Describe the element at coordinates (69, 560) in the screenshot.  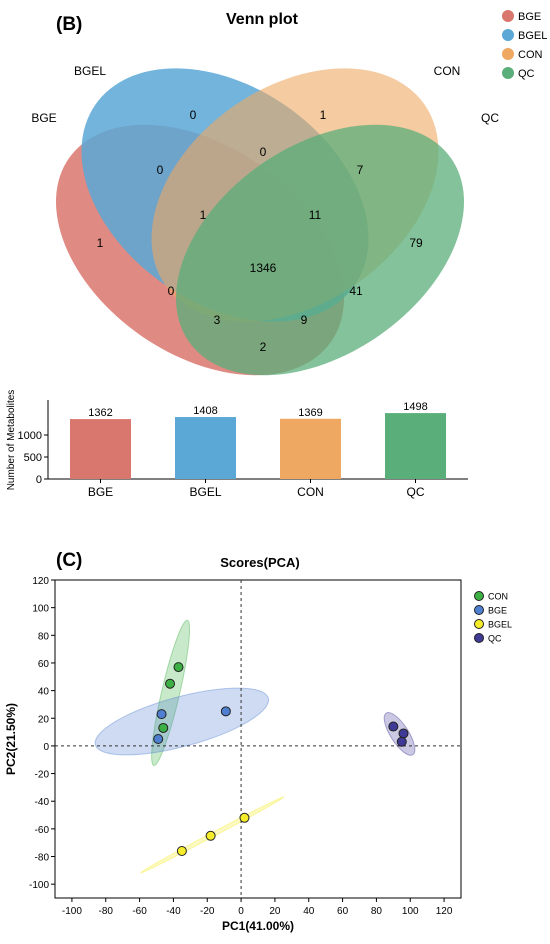
I see `panel-c-label: (C)` at that location.